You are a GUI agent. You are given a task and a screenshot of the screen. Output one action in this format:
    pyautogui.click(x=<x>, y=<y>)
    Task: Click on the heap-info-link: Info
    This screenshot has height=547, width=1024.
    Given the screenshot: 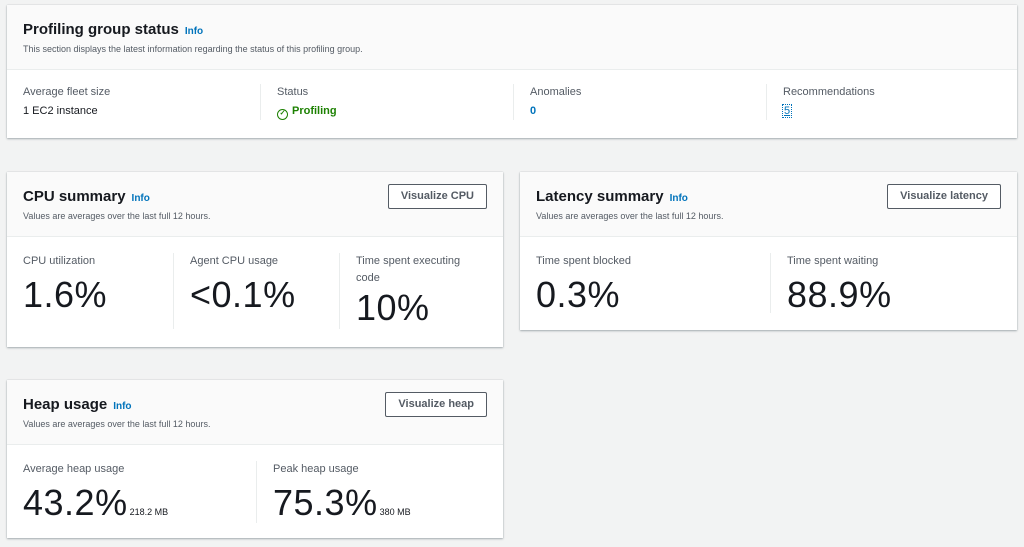 What is the action you would take?
    pyautogui.click(x=122, y=406)
    